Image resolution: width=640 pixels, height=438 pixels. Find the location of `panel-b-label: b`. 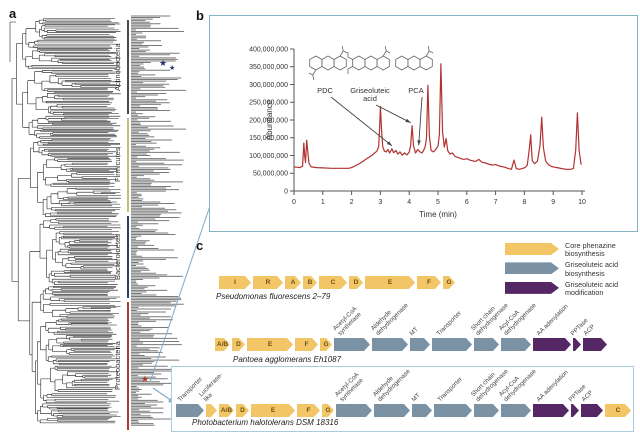

panel-b-label: b is located at coordinates (200, 15).